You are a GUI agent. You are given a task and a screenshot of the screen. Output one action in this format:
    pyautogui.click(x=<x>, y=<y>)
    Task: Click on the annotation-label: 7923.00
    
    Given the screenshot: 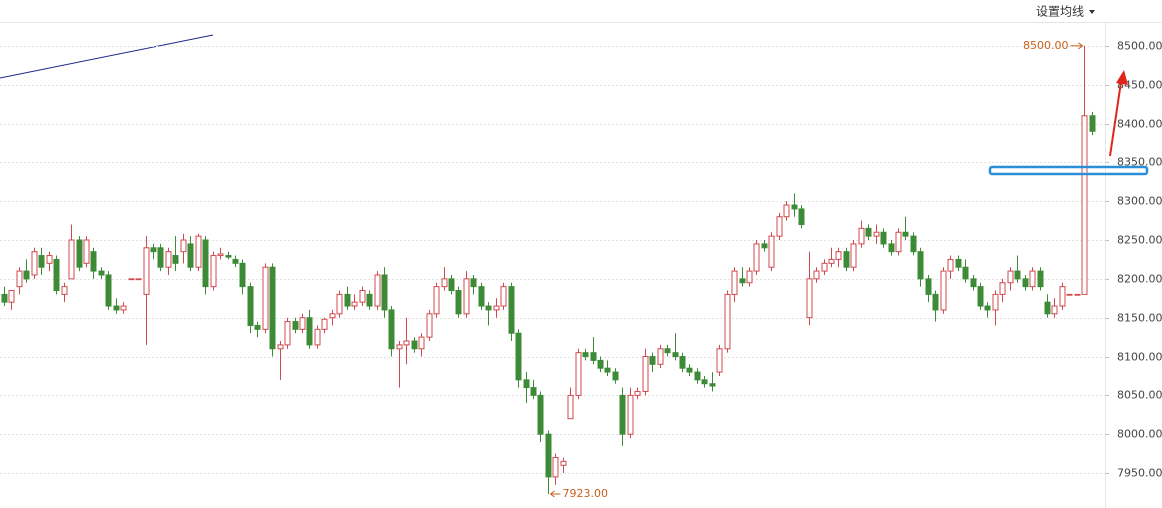 What is the action you would take?
    pyautogui.click(x=586, y=493)
    